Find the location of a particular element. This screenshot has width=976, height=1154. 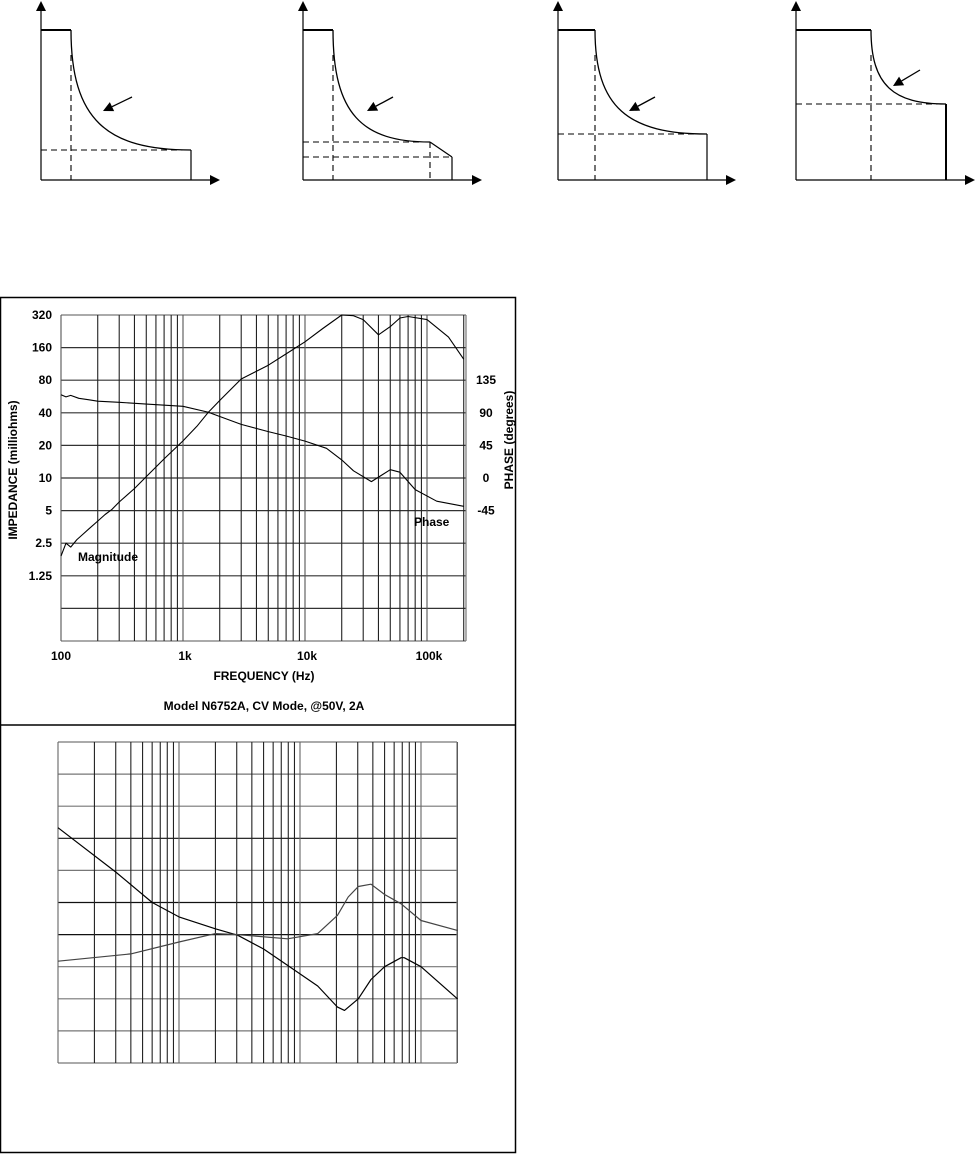

chart-title: Model N6752A, CV Mode, @50V, 2A is located at coordinates (264, 706).